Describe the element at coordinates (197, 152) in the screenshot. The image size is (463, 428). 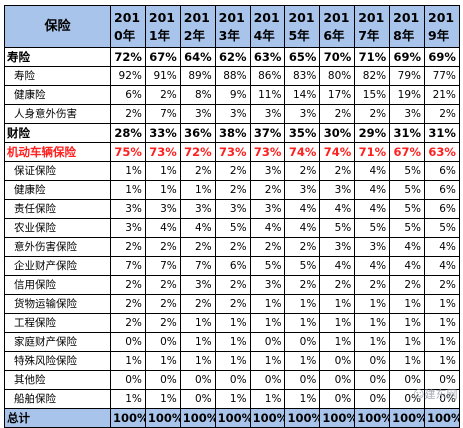
I see `value-cell: 72%` at that location.